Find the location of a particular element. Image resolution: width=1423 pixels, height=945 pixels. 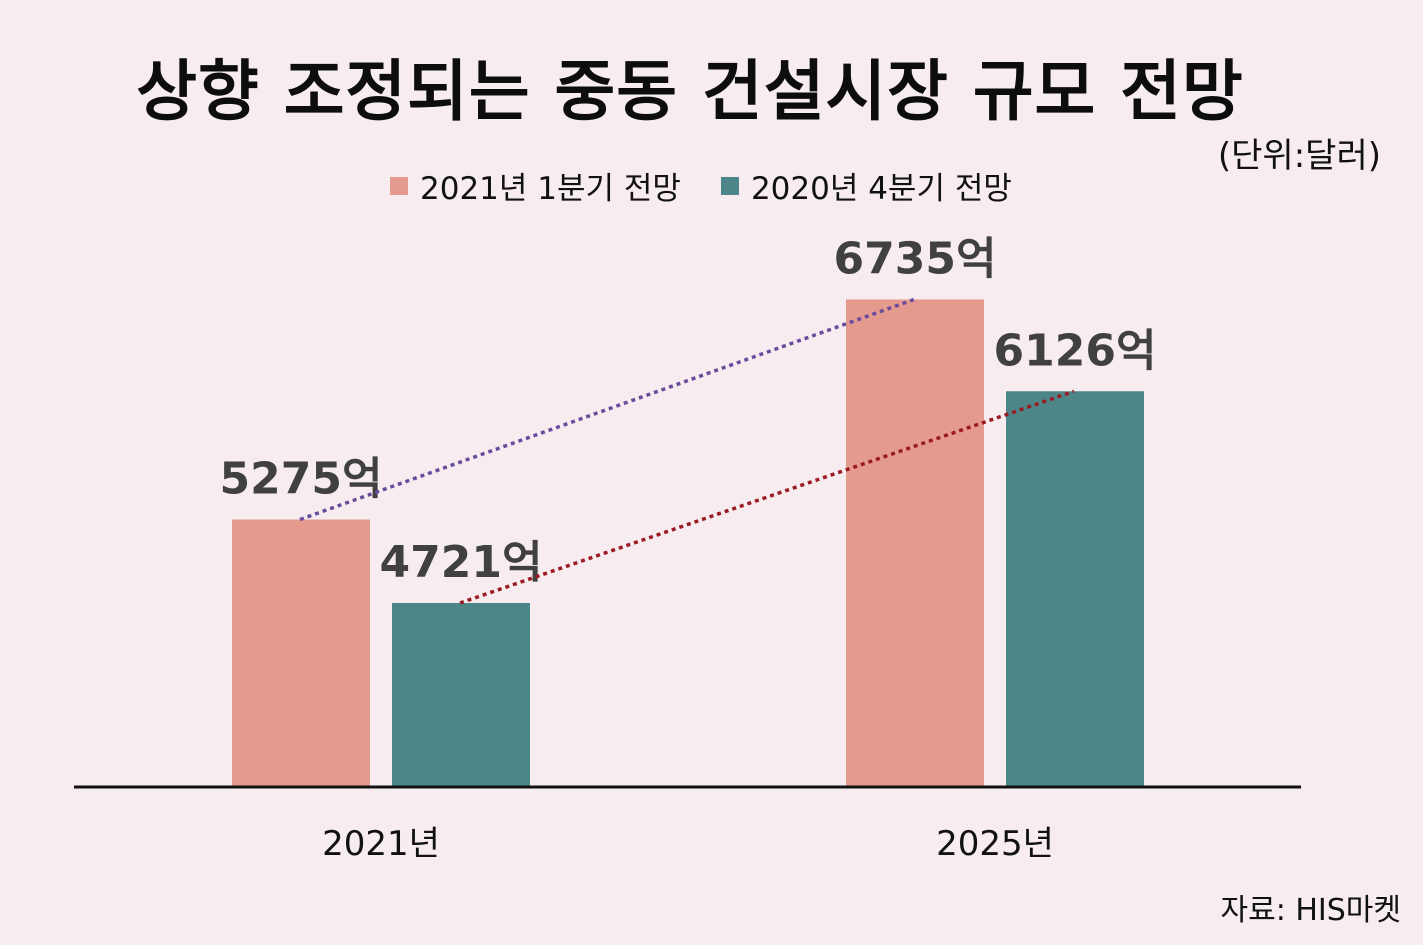

legend-item-series-1: 2021년 1분기 전망 is located at coordinates (535, 185).